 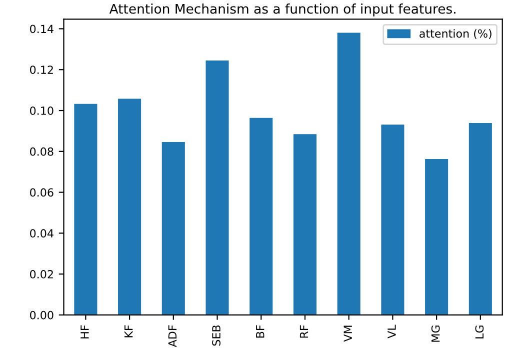 I want to click on x-tick-label: LG, so click(x=479, y=332).